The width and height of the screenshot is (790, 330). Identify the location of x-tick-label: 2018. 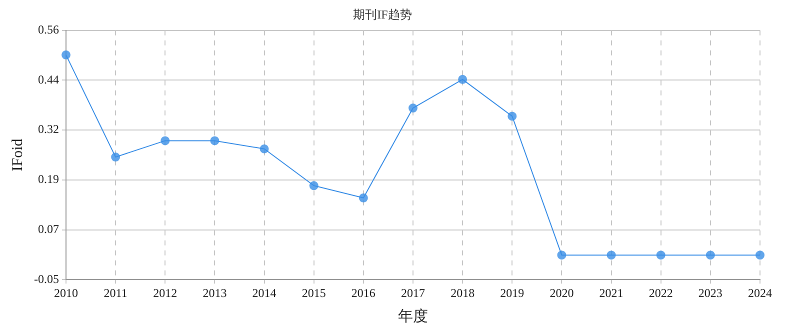
(462, 293).